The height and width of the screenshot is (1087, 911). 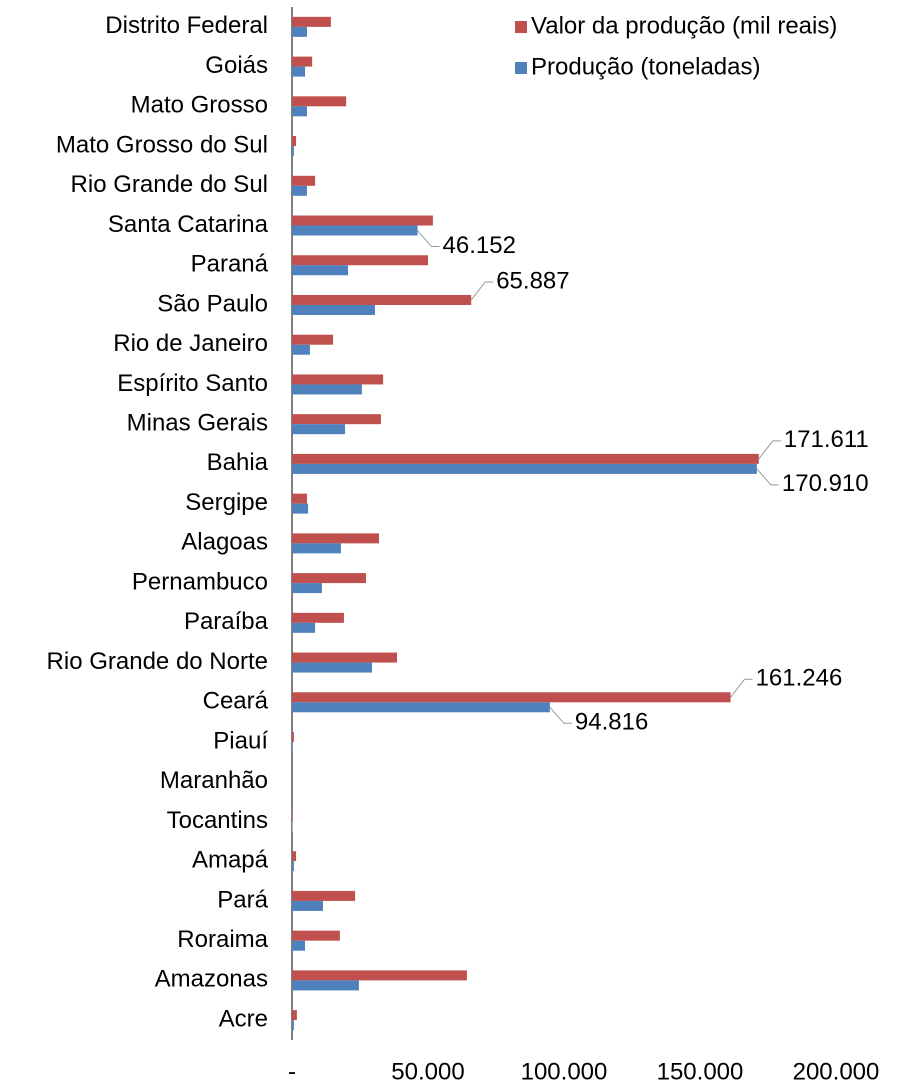 I want to click on y-tick-label: Amapá, so click(x=230, y=860).